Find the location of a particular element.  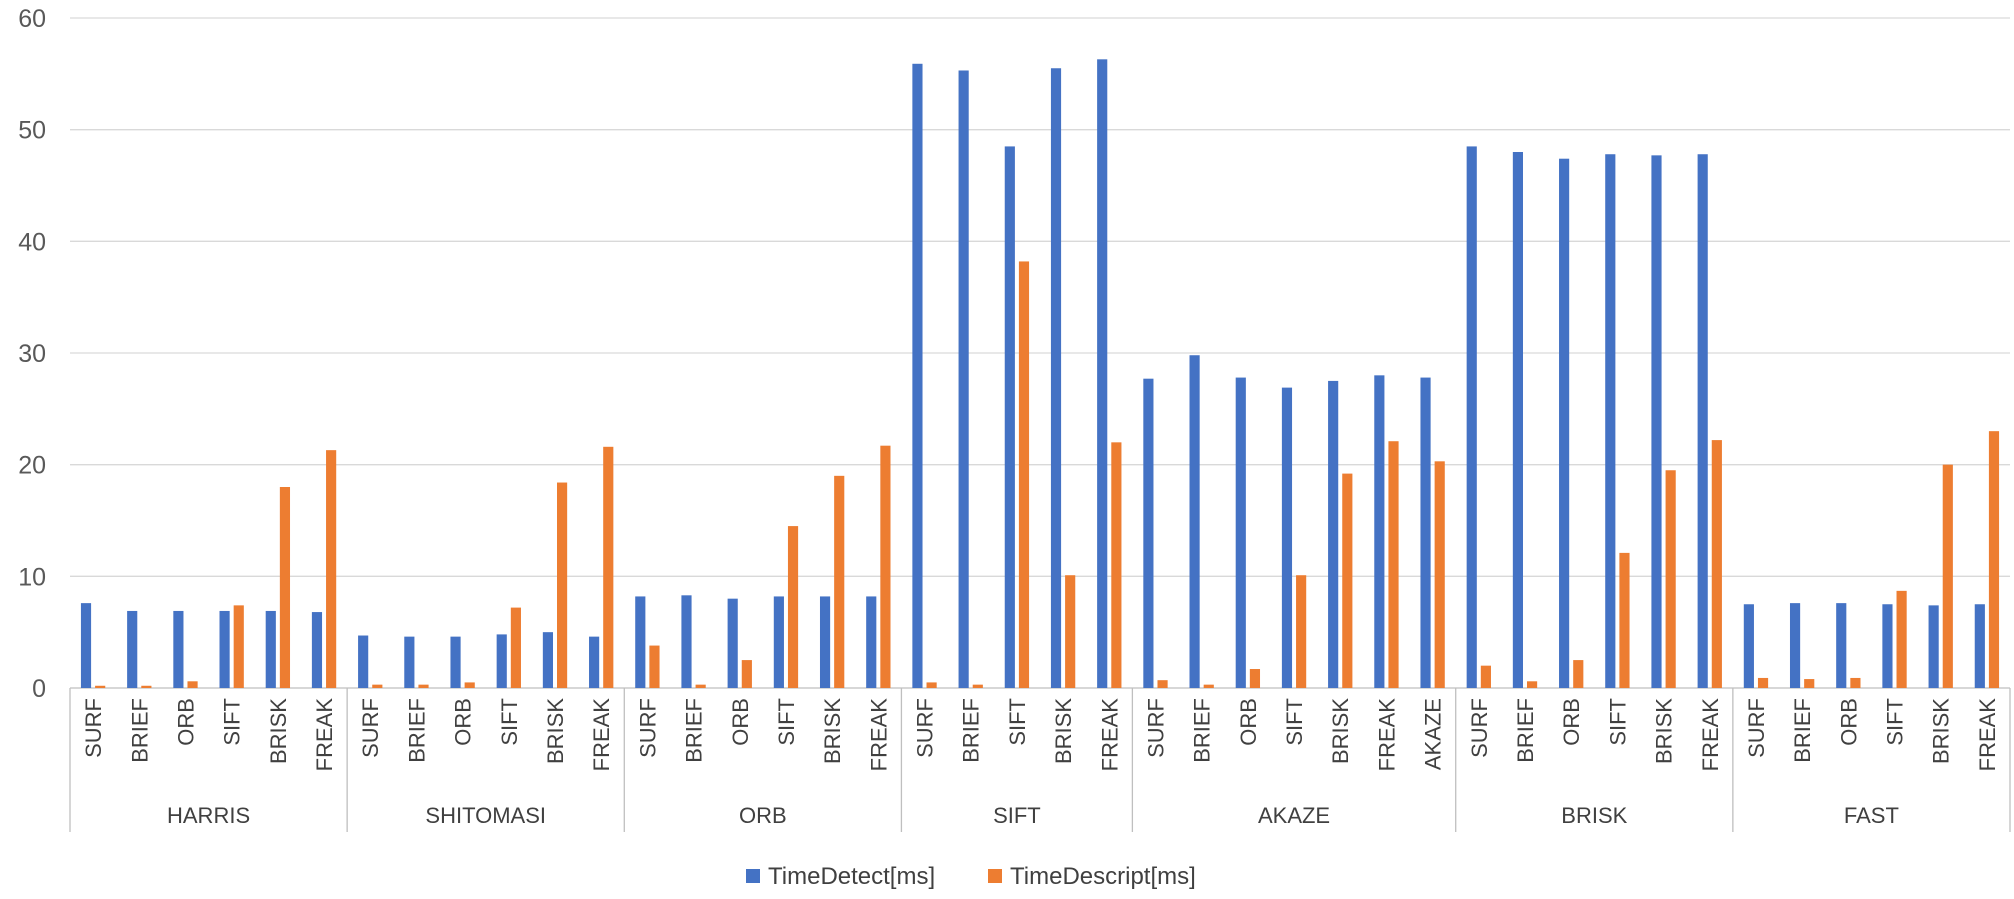

legend-label-detect: TimeDetect[ms] is located at coordinates (851, 876).